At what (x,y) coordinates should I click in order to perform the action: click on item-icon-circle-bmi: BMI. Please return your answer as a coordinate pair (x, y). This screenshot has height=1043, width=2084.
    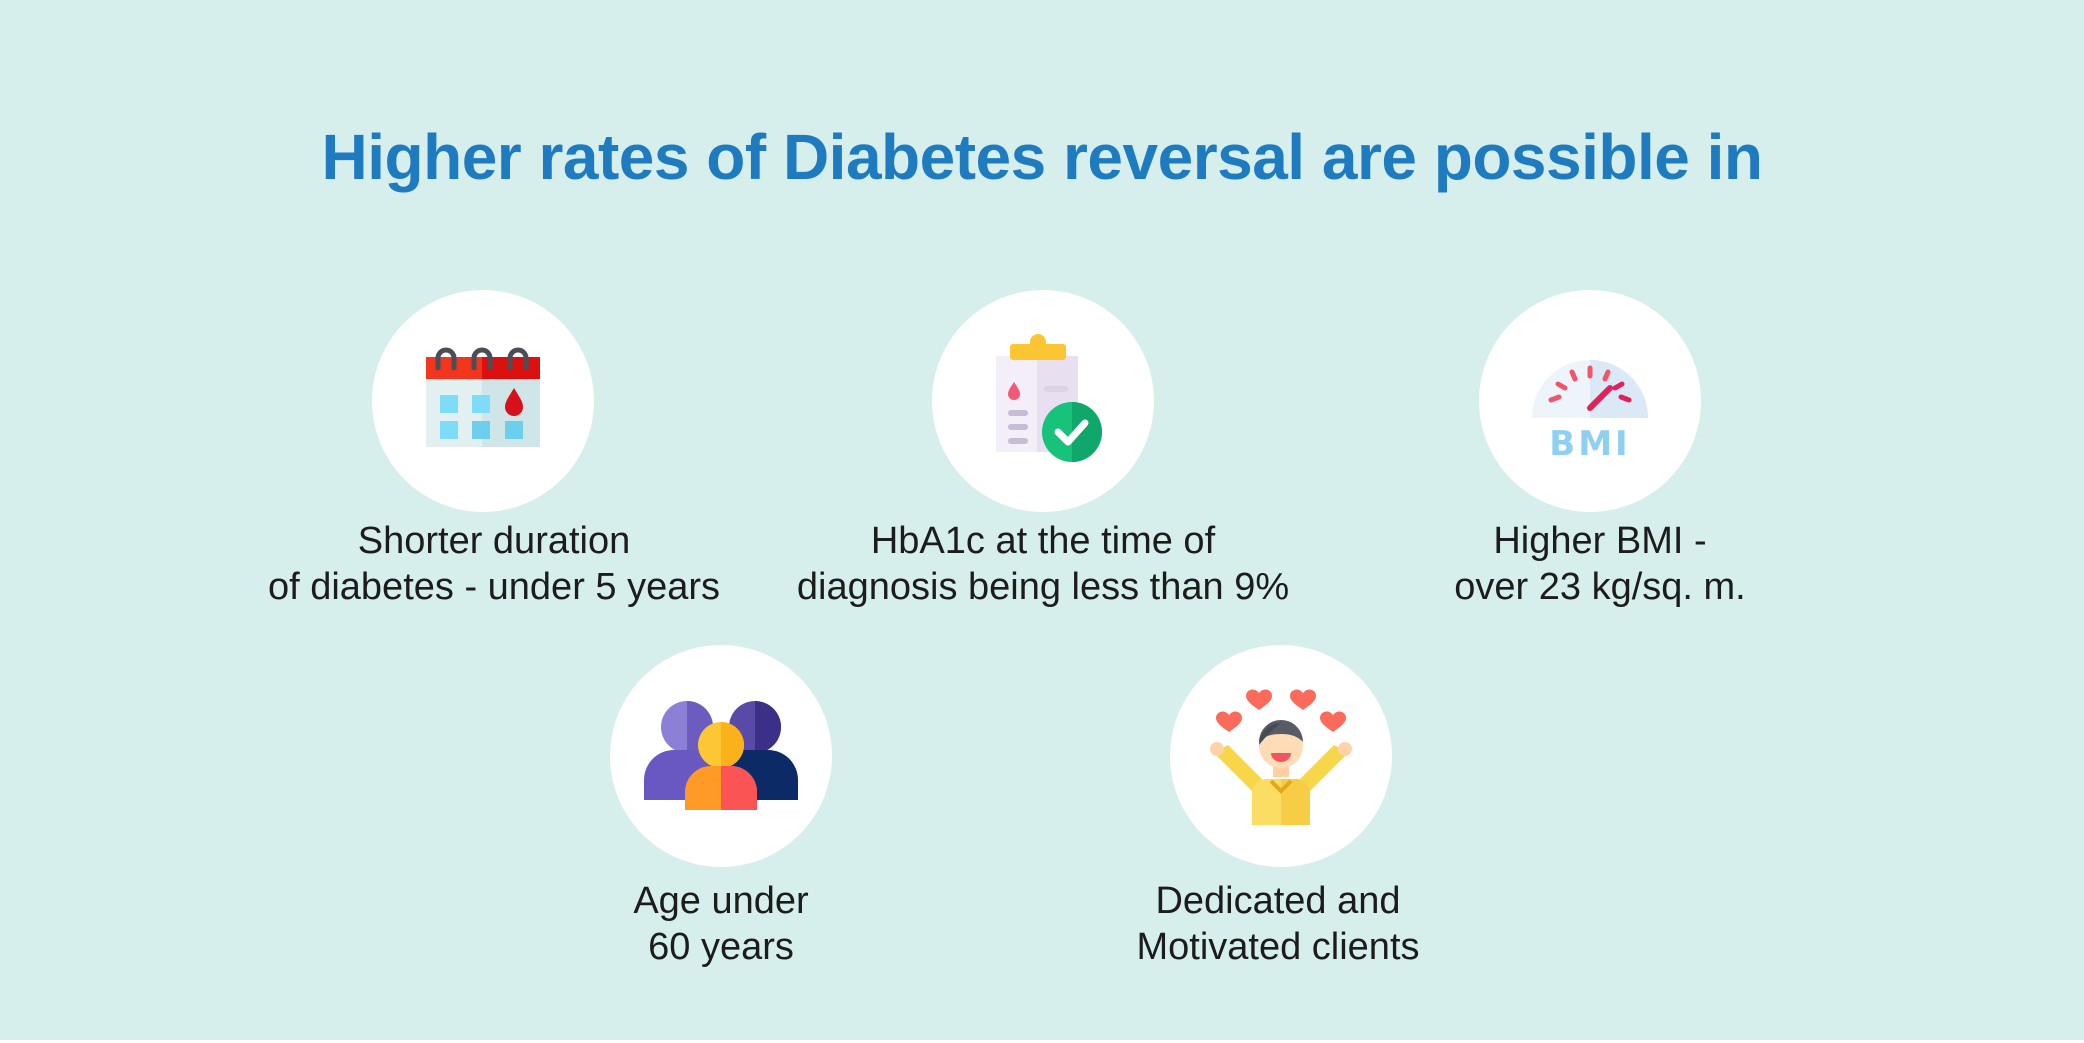
    Looking at the image, I should click on (1590, 401).